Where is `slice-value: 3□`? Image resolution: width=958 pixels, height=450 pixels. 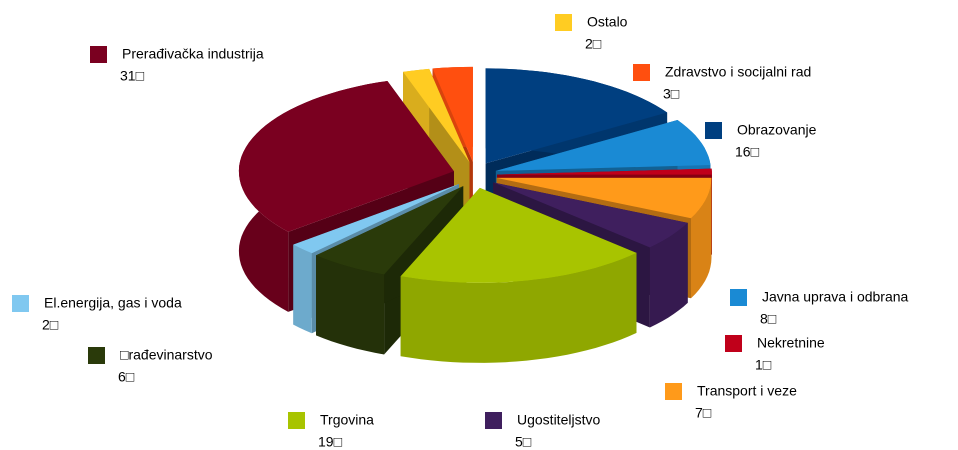 slice-value: 3□ is located at coordinates (671, 94).